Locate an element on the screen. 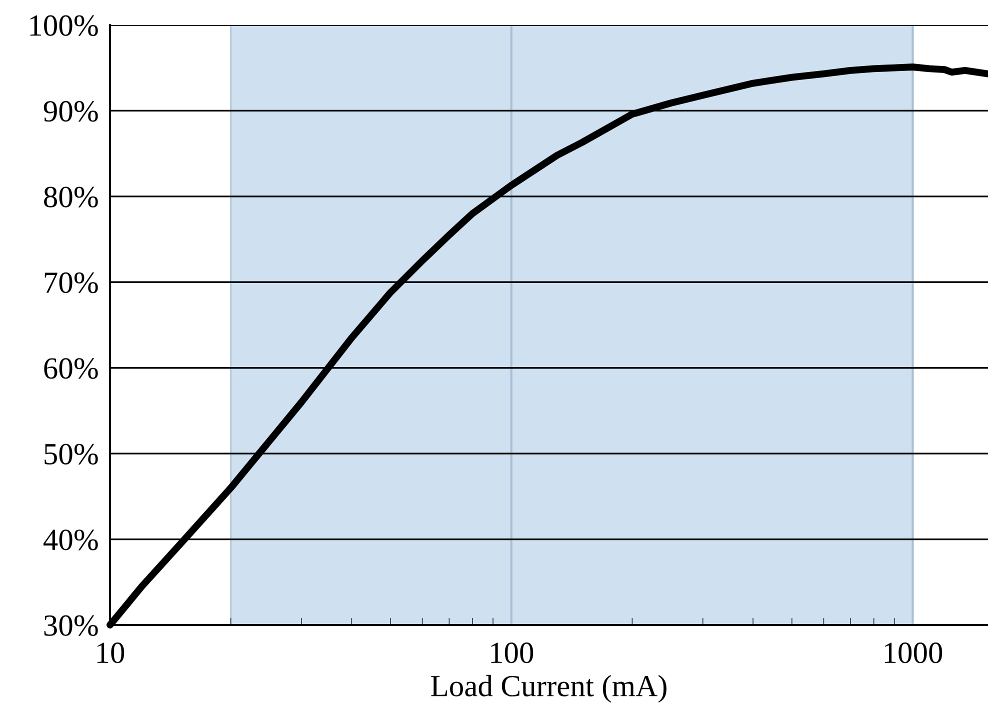  y-tick-label: 40% is located at coordinates (70, 540).